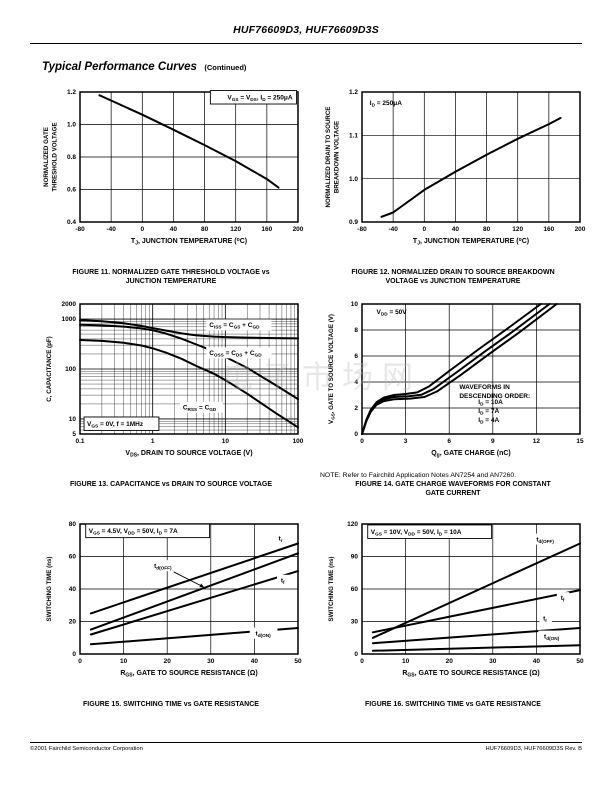 The width and height of the screenshot is (612, 792). Describe the element at coordinates (235, 354) in the screenshot. I see `chart-annotation: COSS = CDS + CGD` at that location.